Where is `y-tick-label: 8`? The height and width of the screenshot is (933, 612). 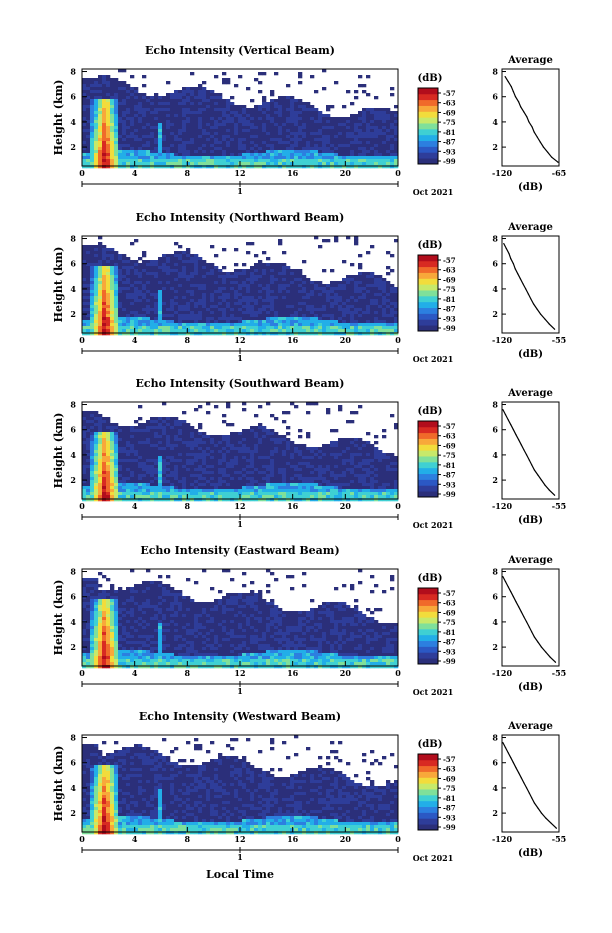
y-tick-label: 8 is located at coordinates (73, 72).